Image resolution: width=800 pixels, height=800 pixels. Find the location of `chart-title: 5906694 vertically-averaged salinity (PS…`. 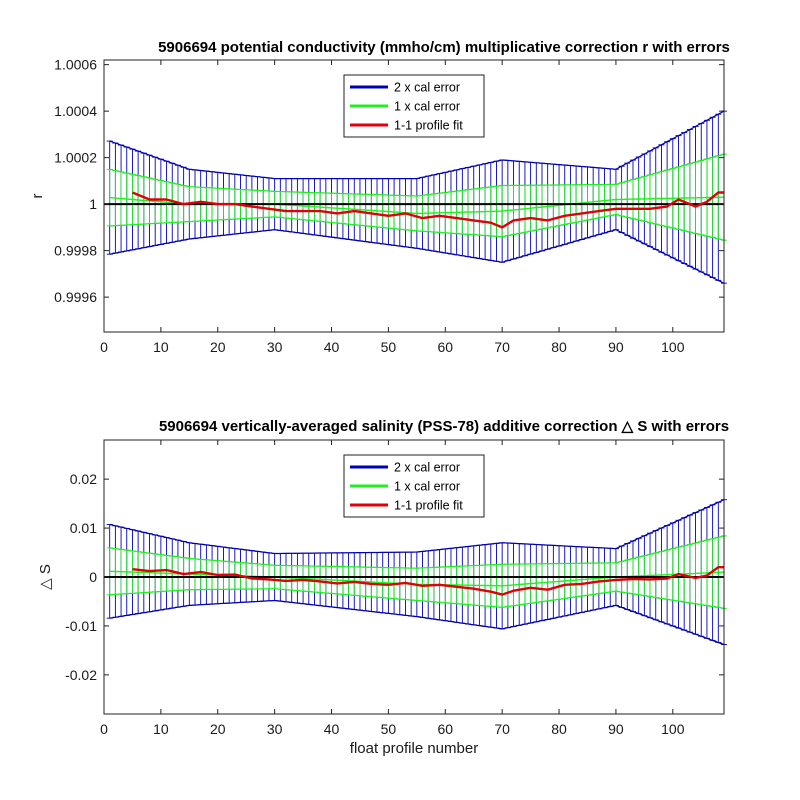

chart-title: 5906694 vertically-averaged salinity (PS… is located at coordinates (444, 426).